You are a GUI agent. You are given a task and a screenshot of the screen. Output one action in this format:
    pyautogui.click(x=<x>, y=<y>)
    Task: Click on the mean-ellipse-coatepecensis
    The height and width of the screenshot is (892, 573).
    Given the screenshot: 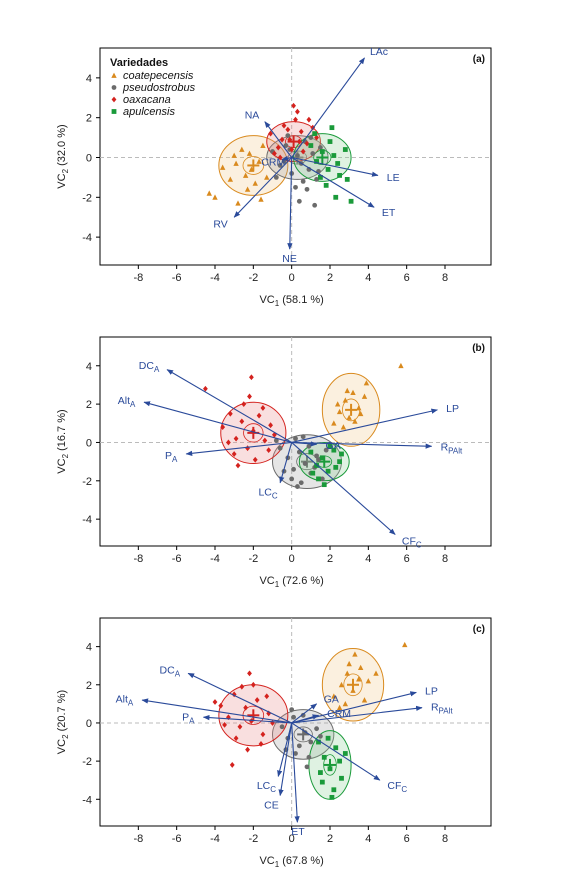 What is the action you would take?
    pyautogui.click(x=353, y=685)
    